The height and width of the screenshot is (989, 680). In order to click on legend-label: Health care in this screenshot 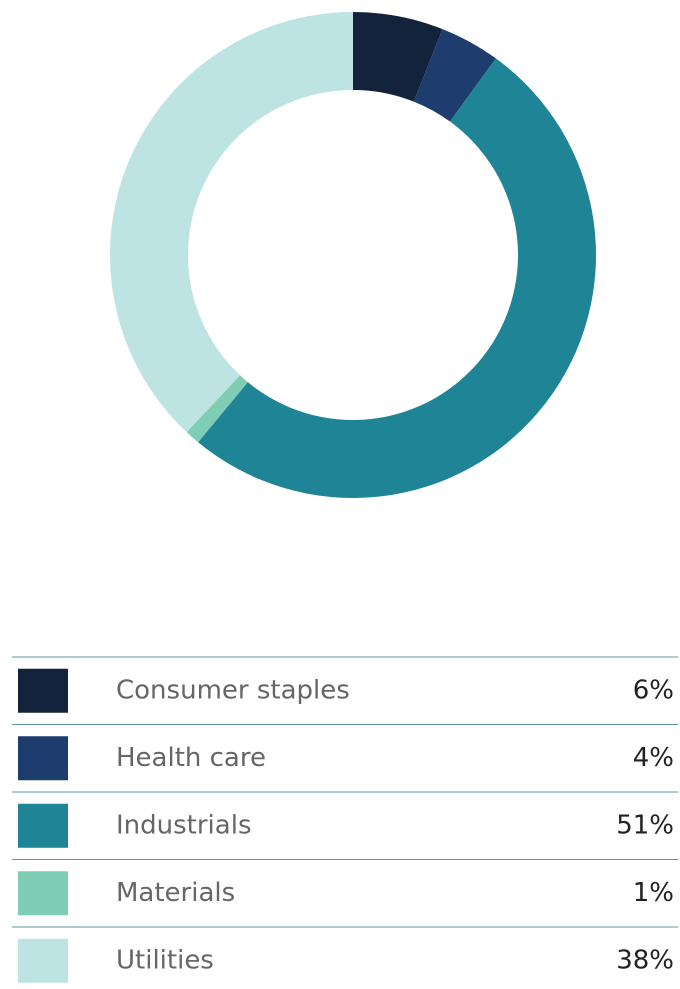, I will do `click(191, 758)`.